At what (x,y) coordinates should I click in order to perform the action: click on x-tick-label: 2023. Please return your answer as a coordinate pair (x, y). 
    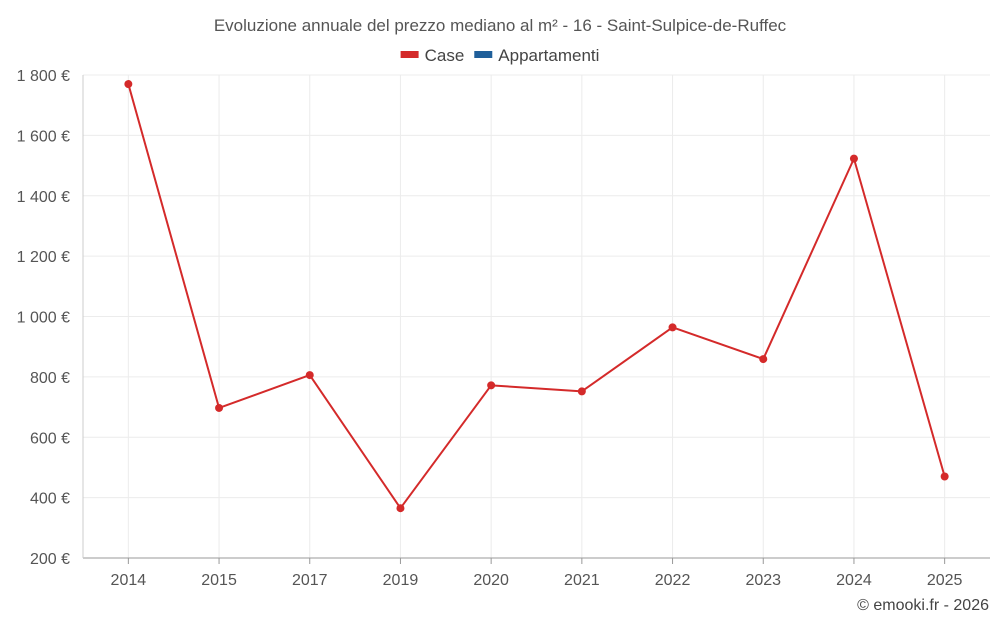
    Looking at the image, I should click on (763, 580).